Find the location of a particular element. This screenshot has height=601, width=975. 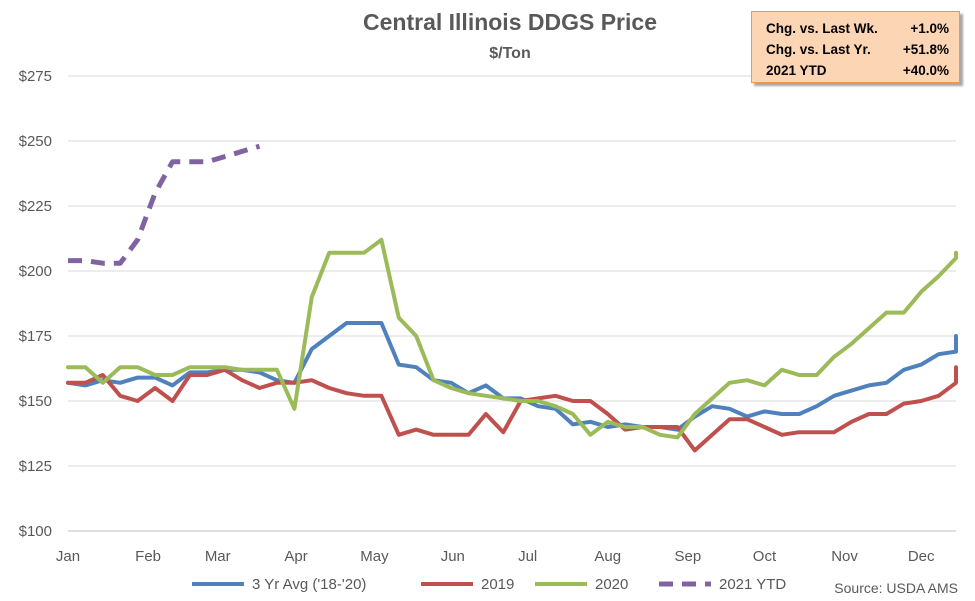

legend-label: 2021 YTD is located at coordinates (752, 584).